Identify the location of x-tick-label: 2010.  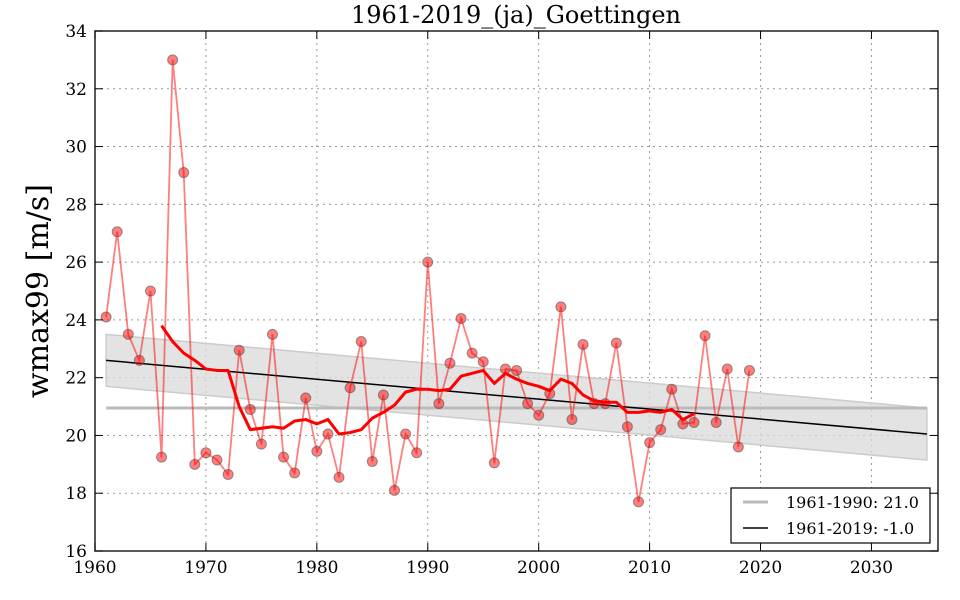
(649, 568).